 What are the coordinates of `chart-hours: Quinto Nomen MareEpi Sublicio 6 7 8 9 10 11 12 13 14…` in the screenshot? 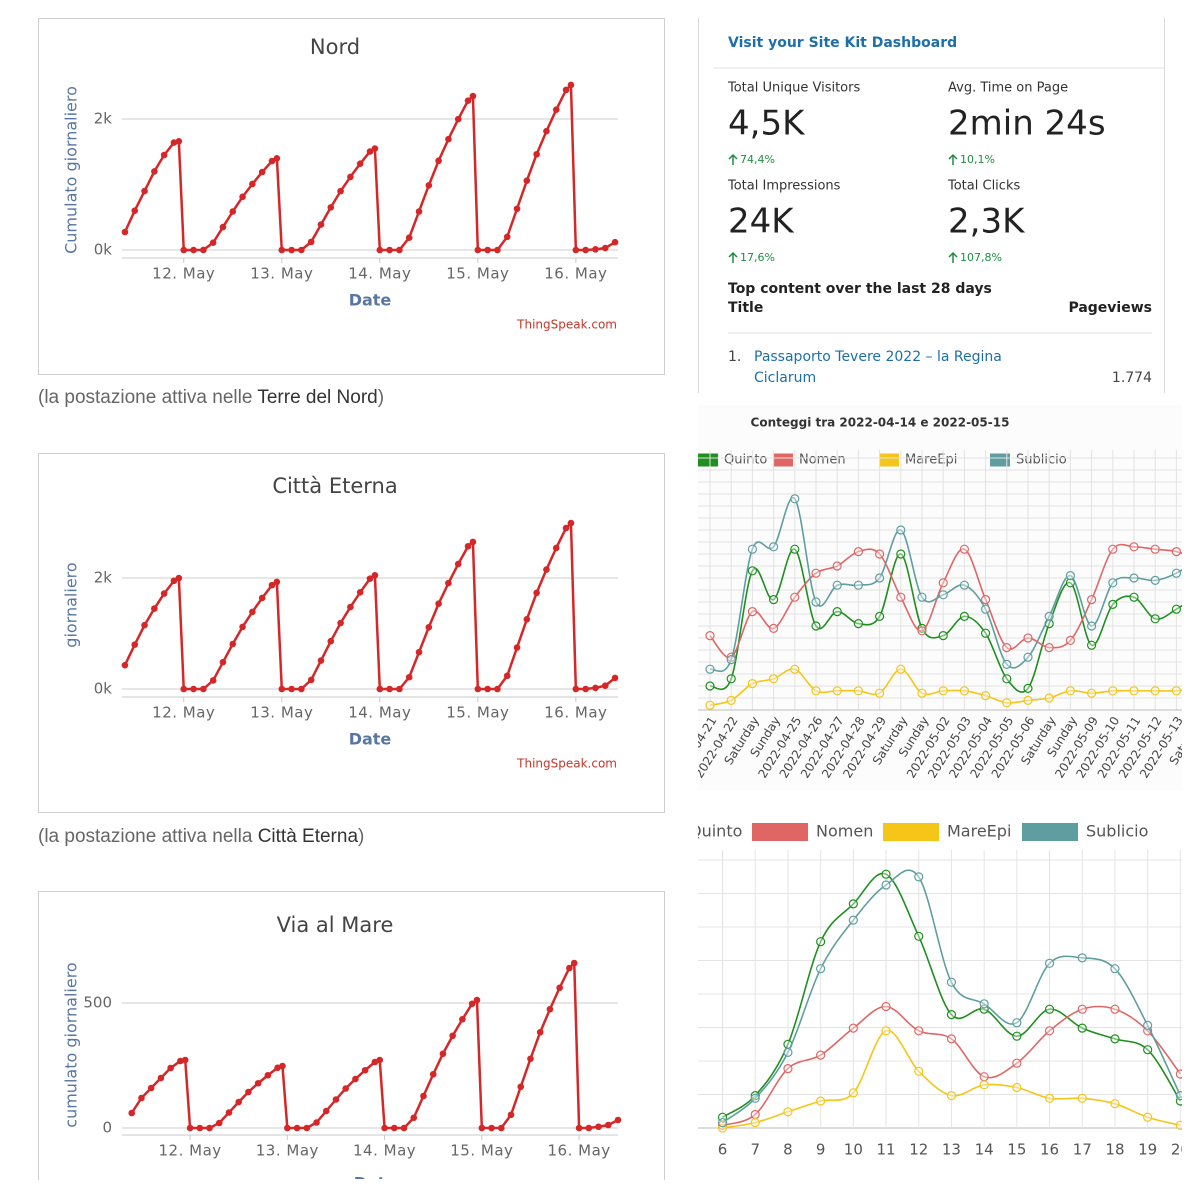 It's located at (940, 990).